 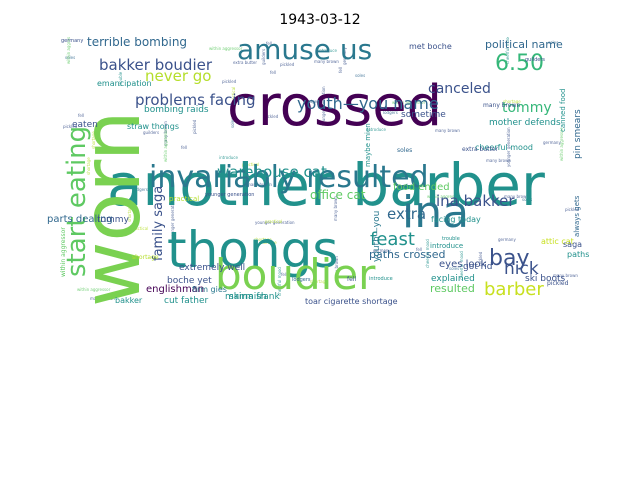 What do you see at coordinates (77, 201) in the screenshot?
I see `cloud-word: start eating` at bounding box center [77, 201].